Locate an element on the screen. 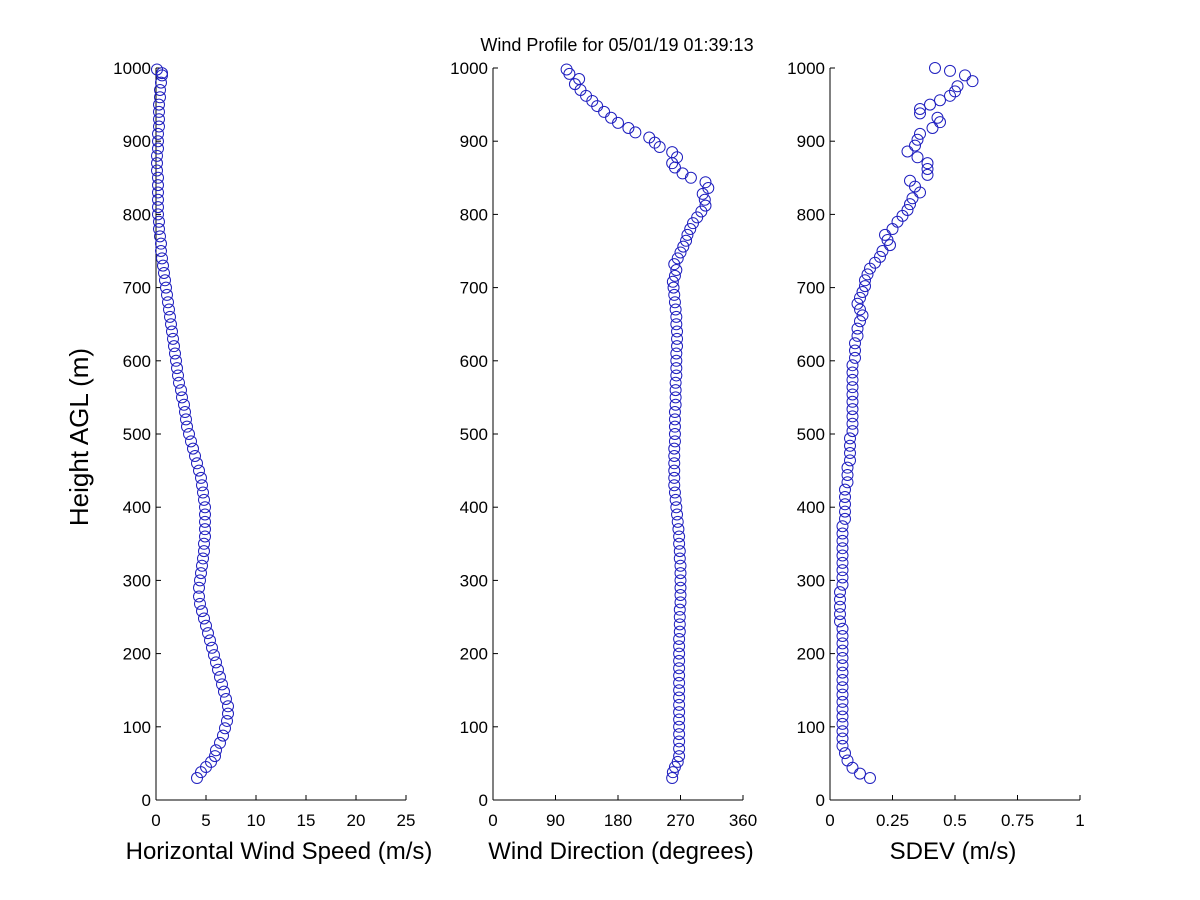 The image size is (1200, 900). height-ylabel: Height AGL (m) is located at coordinates (79, 437).